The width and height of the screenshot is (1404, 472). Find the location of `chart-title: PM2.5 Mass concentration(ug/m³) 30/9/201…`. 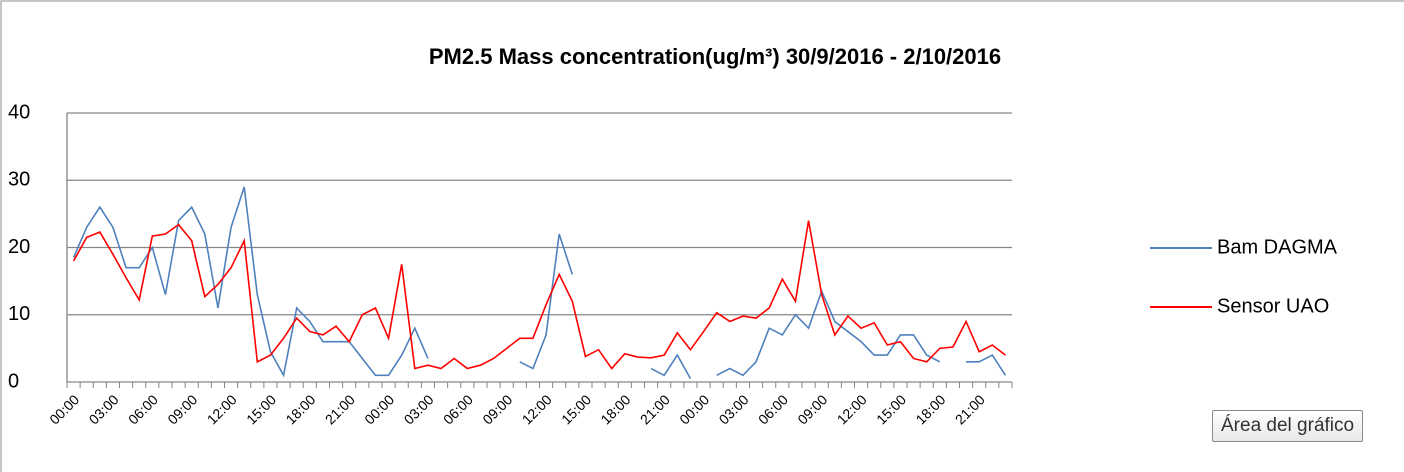

chart-title: PM2.5 Mass concentration(ug/m³) 30/9/201… is located at coordinates (715, 56).